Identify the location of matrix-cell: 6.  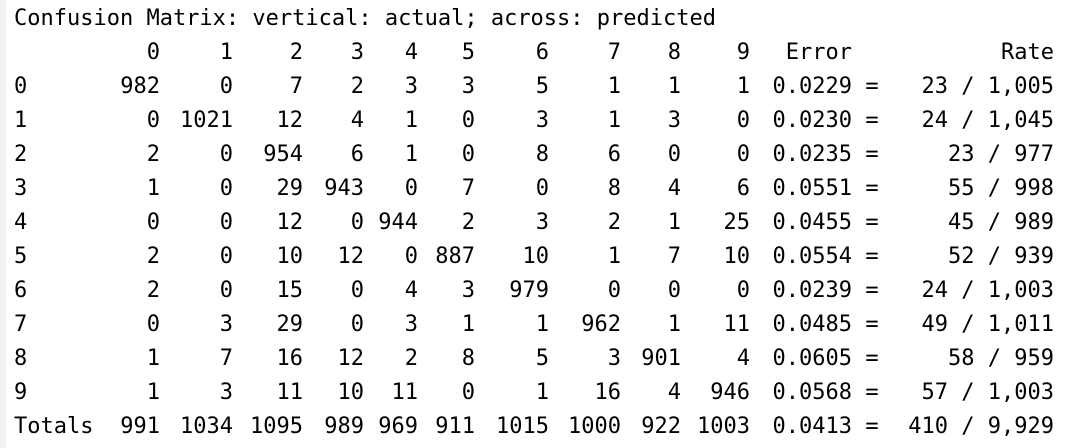
(614, 154).